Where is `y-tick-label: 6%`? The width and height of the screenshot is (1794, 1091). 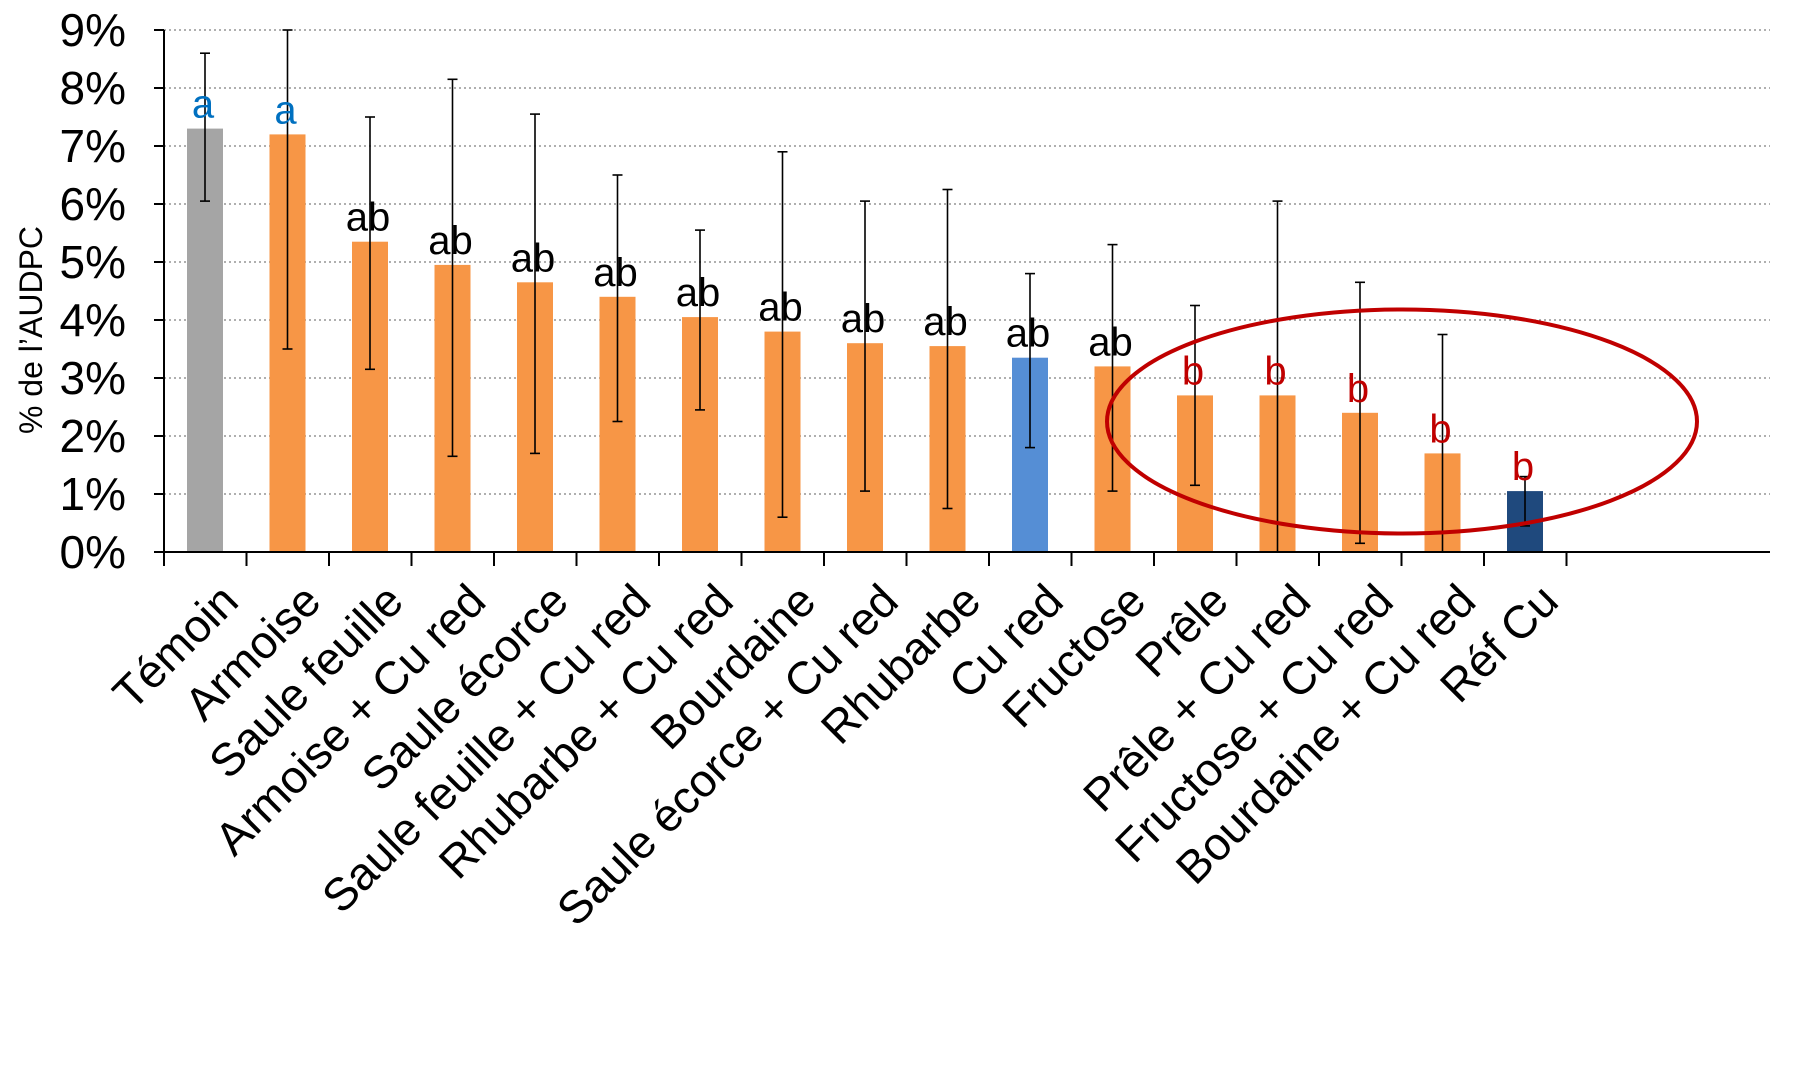
y-tick-label: 6% is located at coordinates (93, 204).